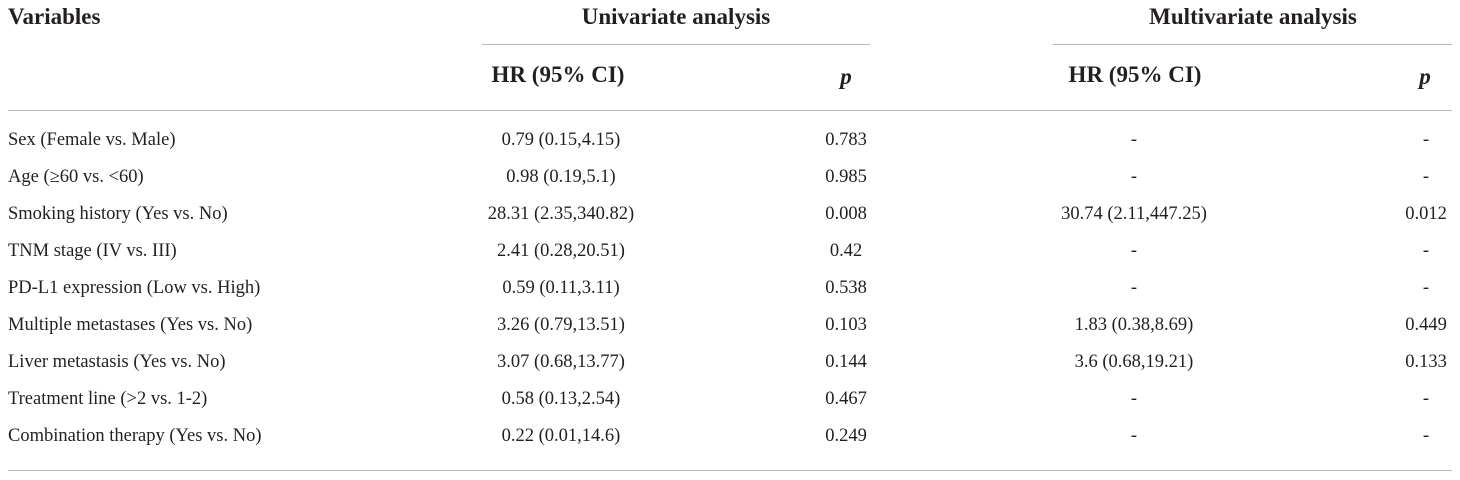 Image resolution: width=1460 pixels, height=480 pixels. Describe the element at coordinates (846, 177) in the screenshot. I see `uni-p-cell: 0.985` at that location.